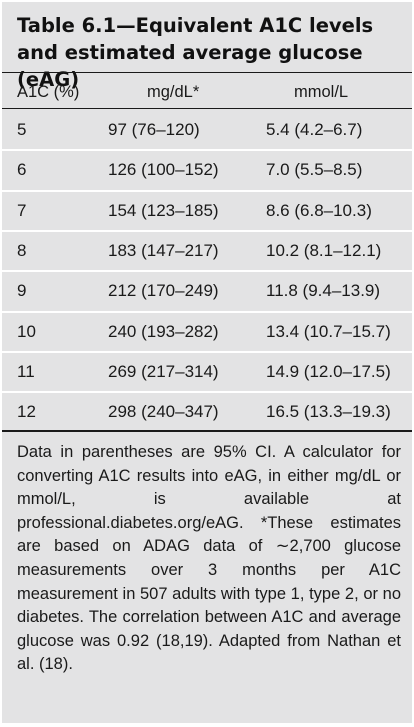  What do you see at coordinates (314, 169) in the screenshot?
I see `cell-mmol: 7.0 (5.5–8.5)` at bounding box center [314, 169].